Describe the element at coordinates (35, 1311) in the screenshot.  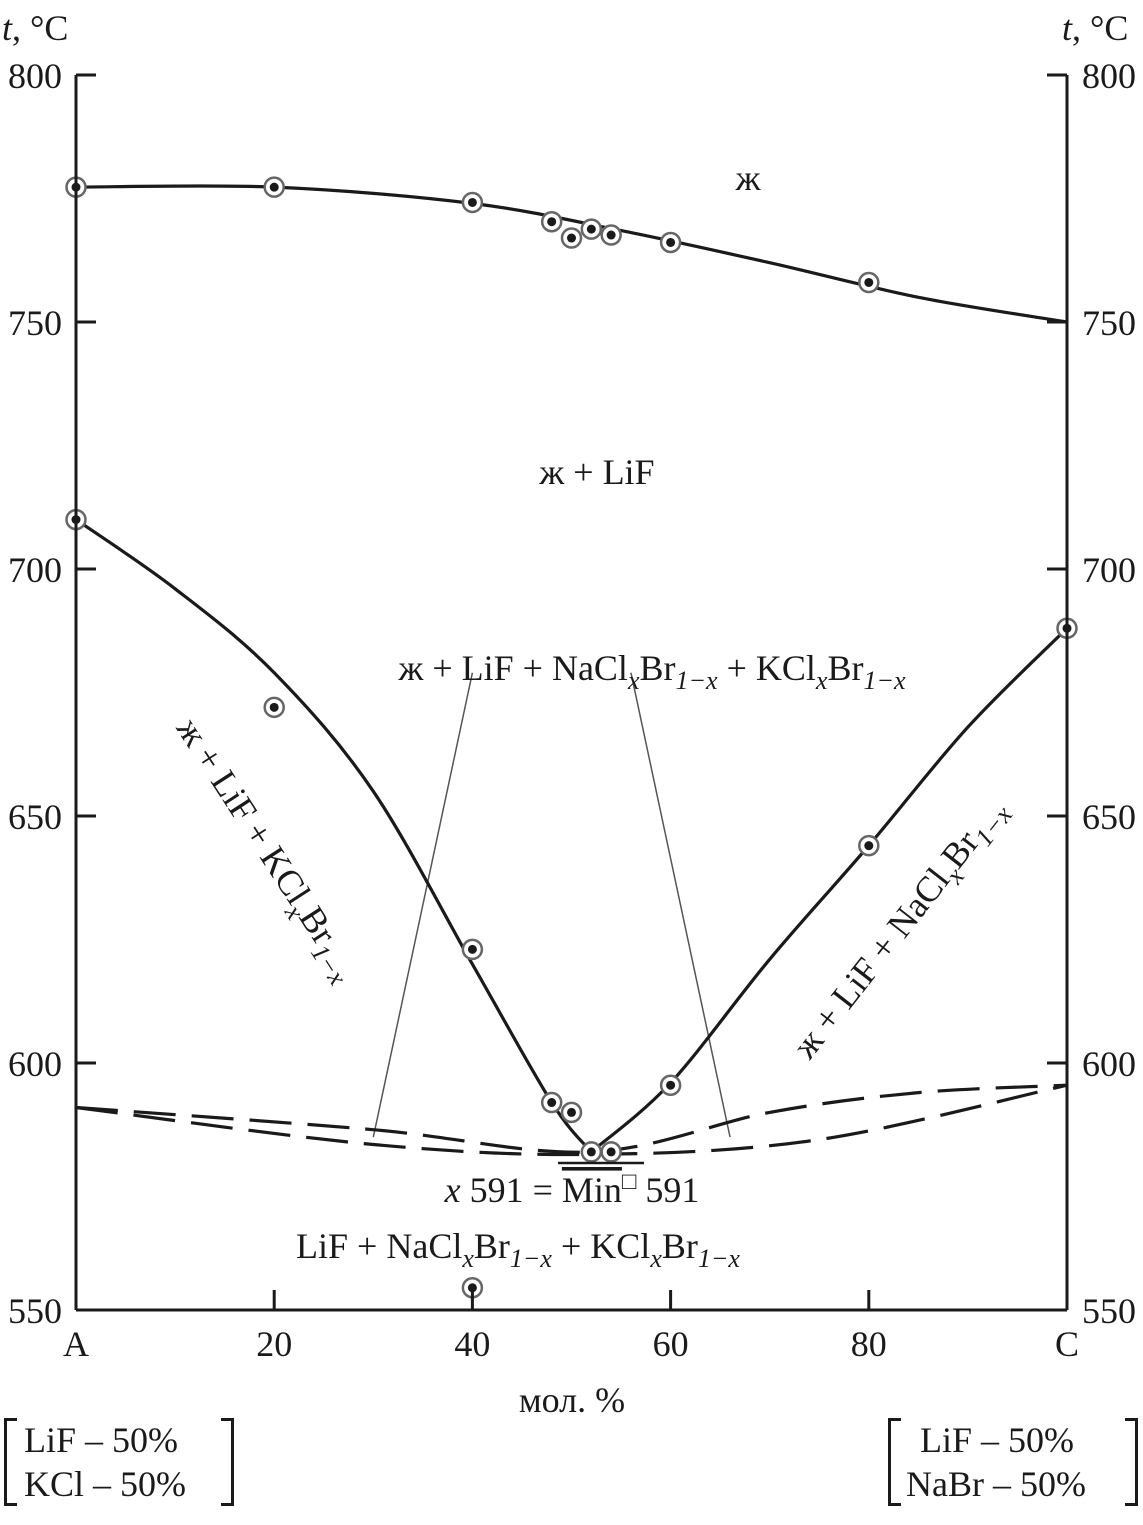
I see `y-tick-label-left: 550` at that location.